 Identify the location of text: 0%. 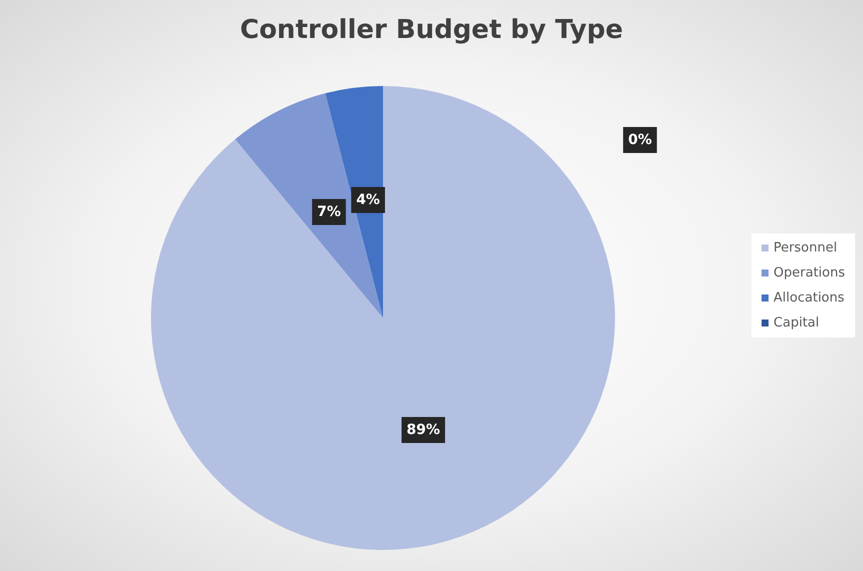
(640, 140).